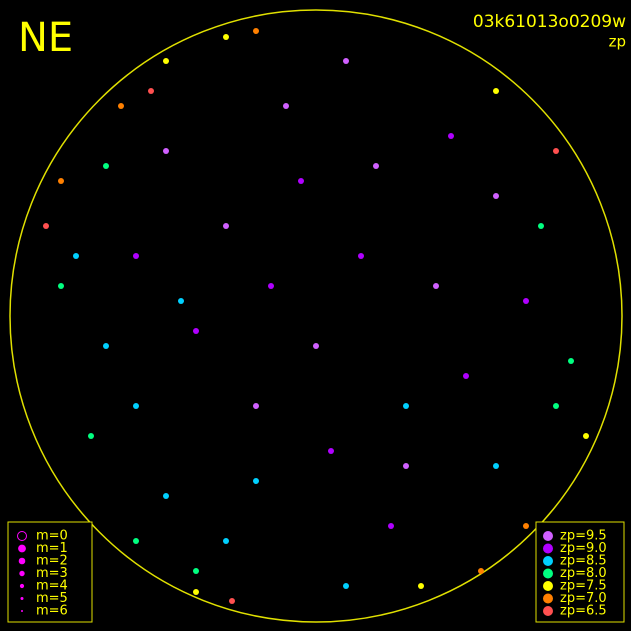  I want to click on m-legend-label: m=3, so click(52, 573).